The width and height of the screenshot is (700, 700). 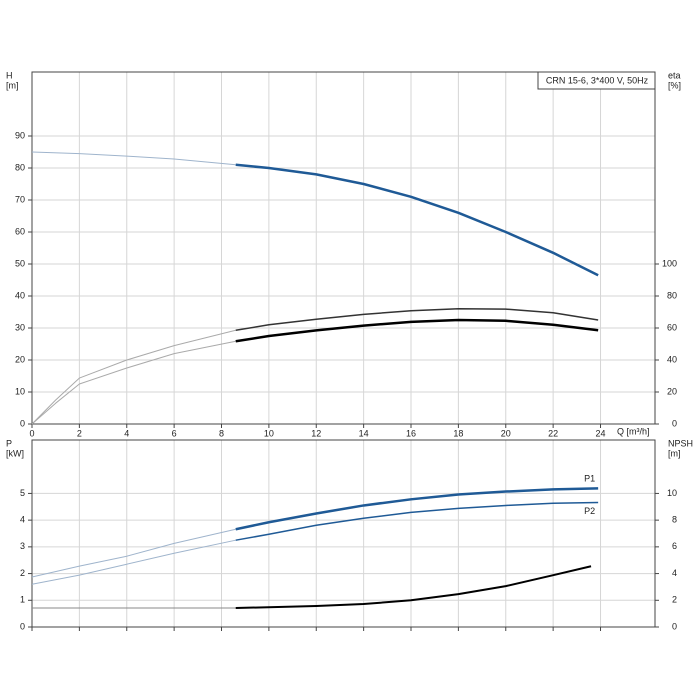 What do you see at coordinates (15, 453) in the screenshot?
I see `y-axis-label: [kW]` at bounding box center [15, 453].